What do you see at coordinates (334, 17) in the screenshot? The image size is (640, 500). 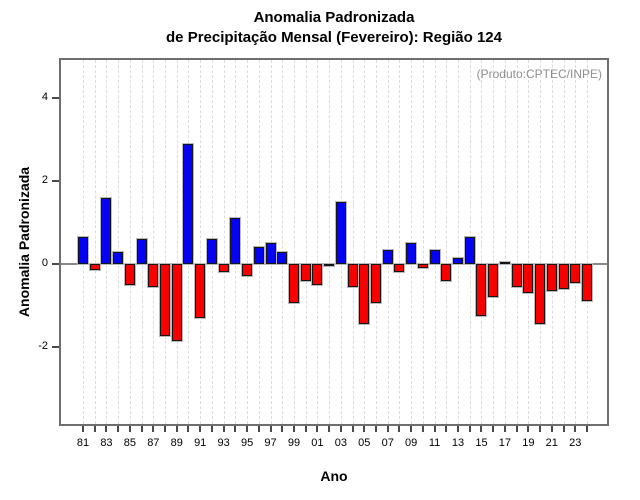 I see `chart-title-line1: Anomalia Padronizada` at bounding box center [334, 17].